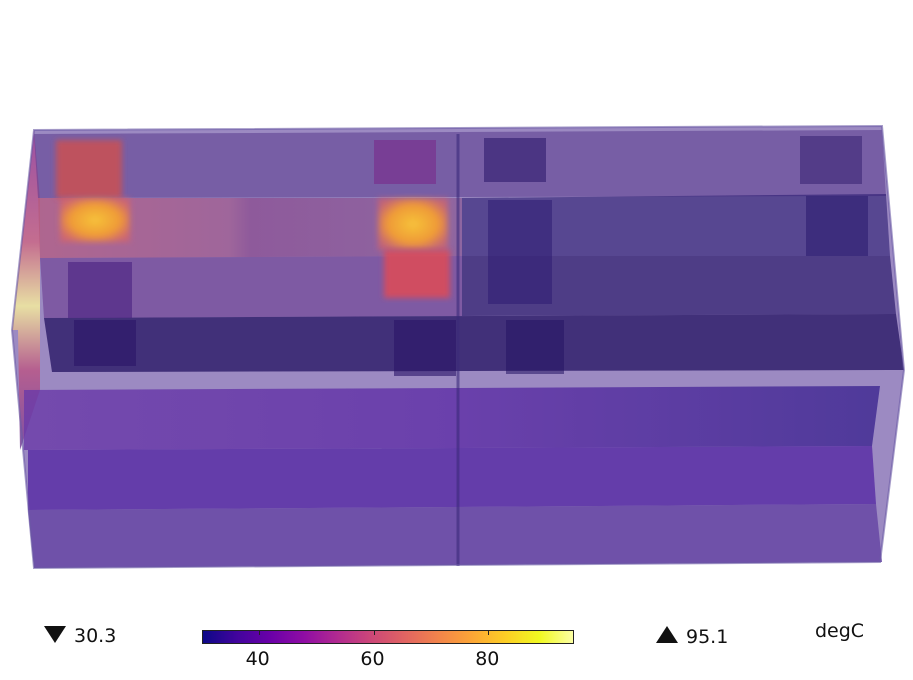  Describe the element at coordinates (388, 637) in the screenshot. I see `colorbar` at that location.